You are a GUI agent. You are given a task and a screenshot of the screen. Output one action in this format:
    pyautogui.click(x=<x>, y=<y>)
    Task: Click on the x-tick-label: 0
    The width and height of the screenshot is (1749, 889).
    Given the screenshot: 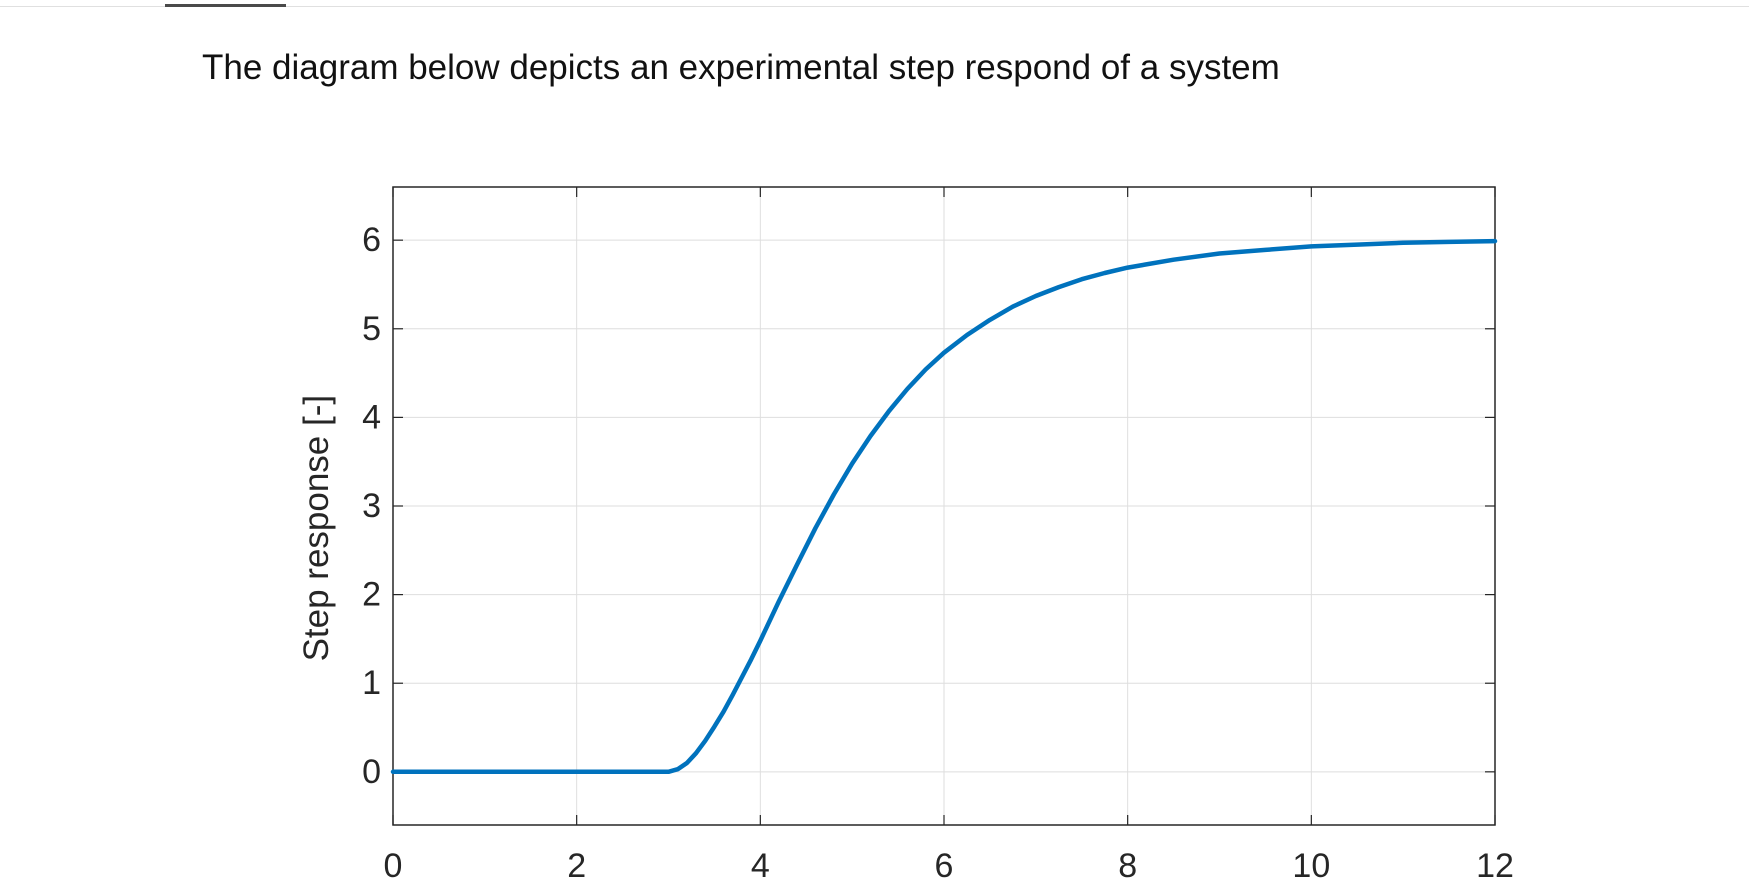 What is the action you would take?
    pyautogui.click(x=393, y=866)
    